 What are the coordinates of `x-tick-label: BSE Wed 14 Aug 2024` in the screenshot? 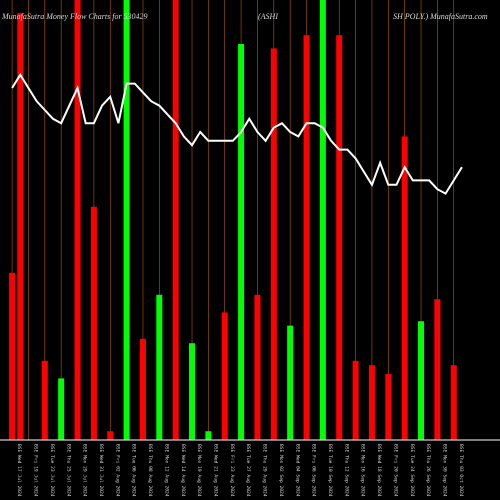 It's located at (183, 470).